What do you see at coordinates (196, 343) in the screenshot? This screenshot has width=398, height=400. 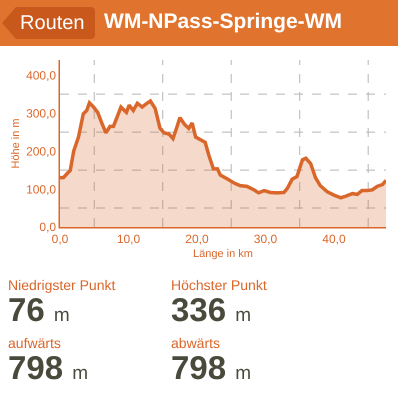 I see `text: abwärts` at bounding box center [196, 343].